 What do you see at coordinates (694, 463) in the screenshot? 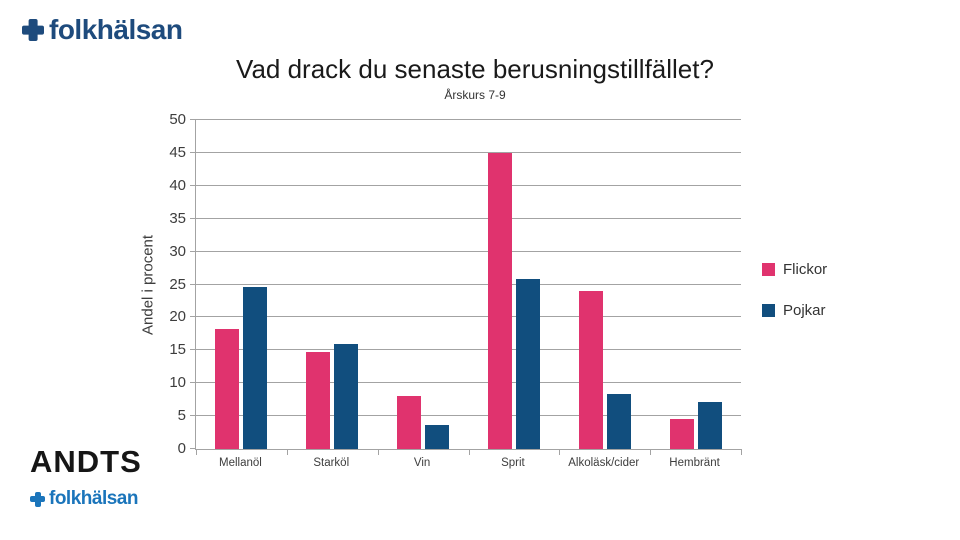
I see `x-tick-label: Hembränt` at bounding box center [694, 463].